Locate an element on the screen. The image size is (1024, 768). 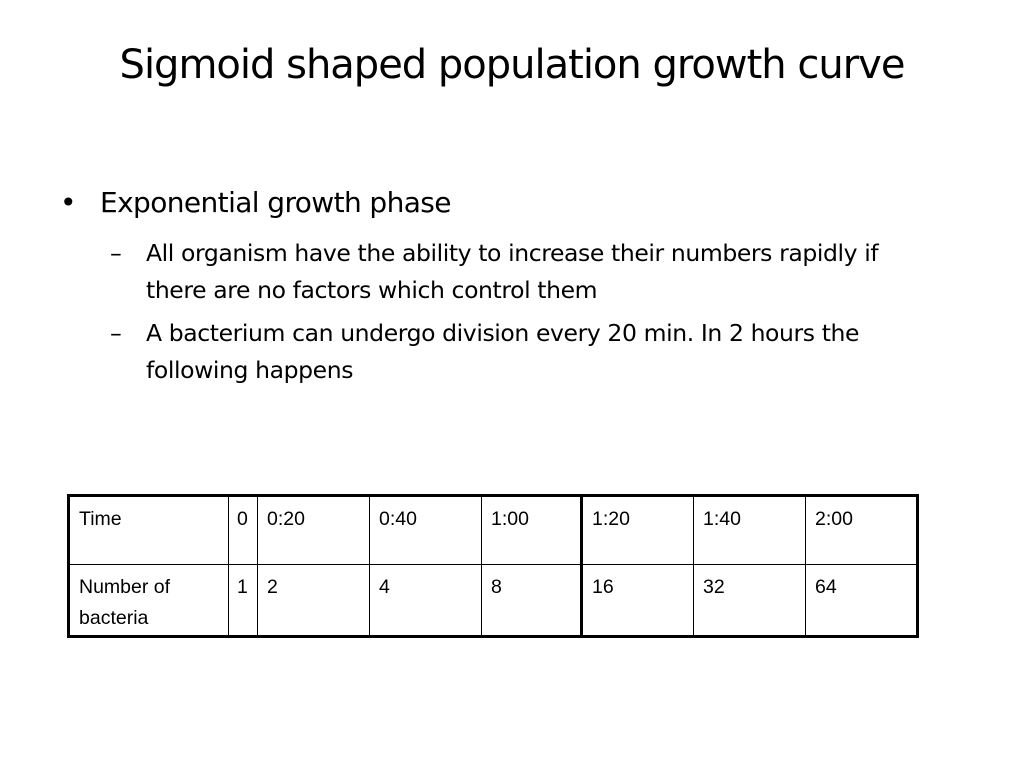
table-cell: 16 is located at coordinates (637, 600).